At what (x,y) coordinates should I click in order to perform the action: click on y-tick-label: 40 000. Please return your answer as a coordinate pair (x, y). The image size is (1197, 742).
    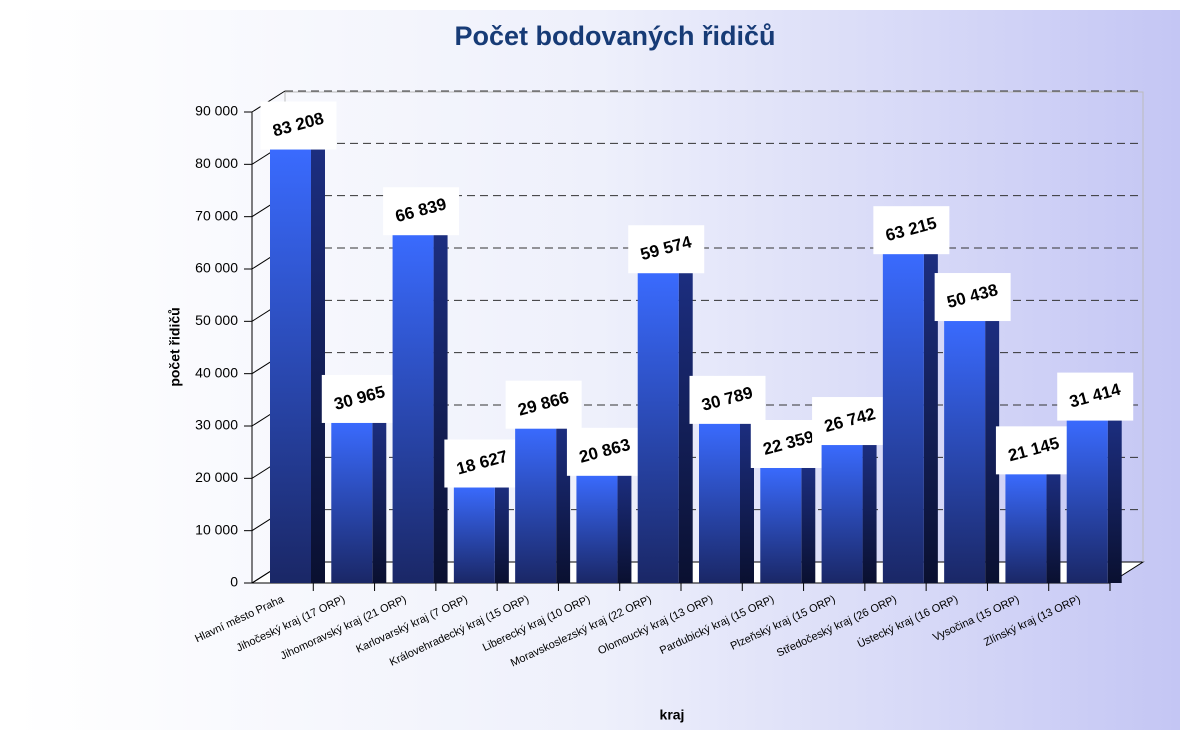
    Looking at the image, I should click on (216, 372).